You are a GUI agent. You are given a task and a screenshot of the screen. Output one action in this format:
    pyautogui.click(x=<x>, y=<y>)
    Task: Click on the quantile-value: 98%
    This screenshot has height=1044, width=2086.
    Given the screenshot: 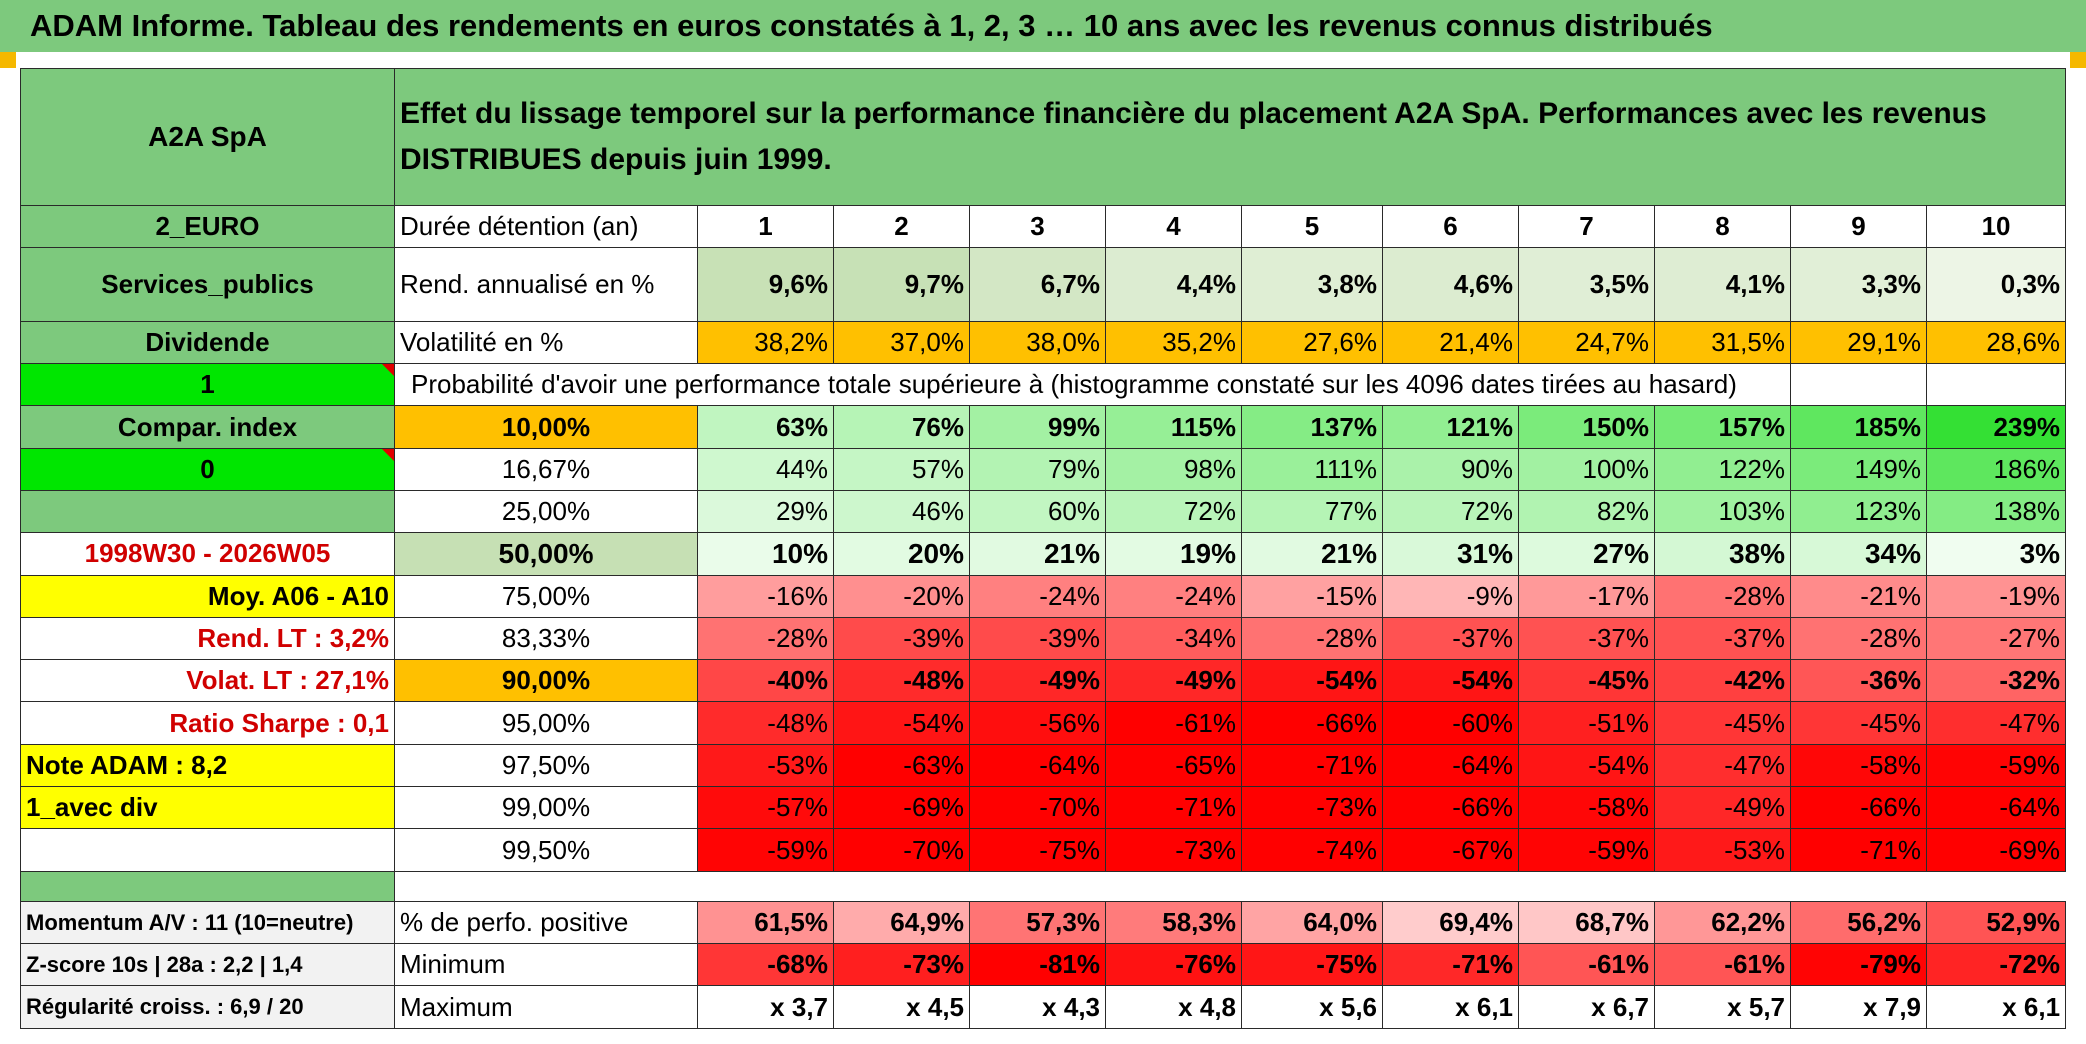 What is the action you would take?
    pyautogui.click(x=1173, y=469)
    